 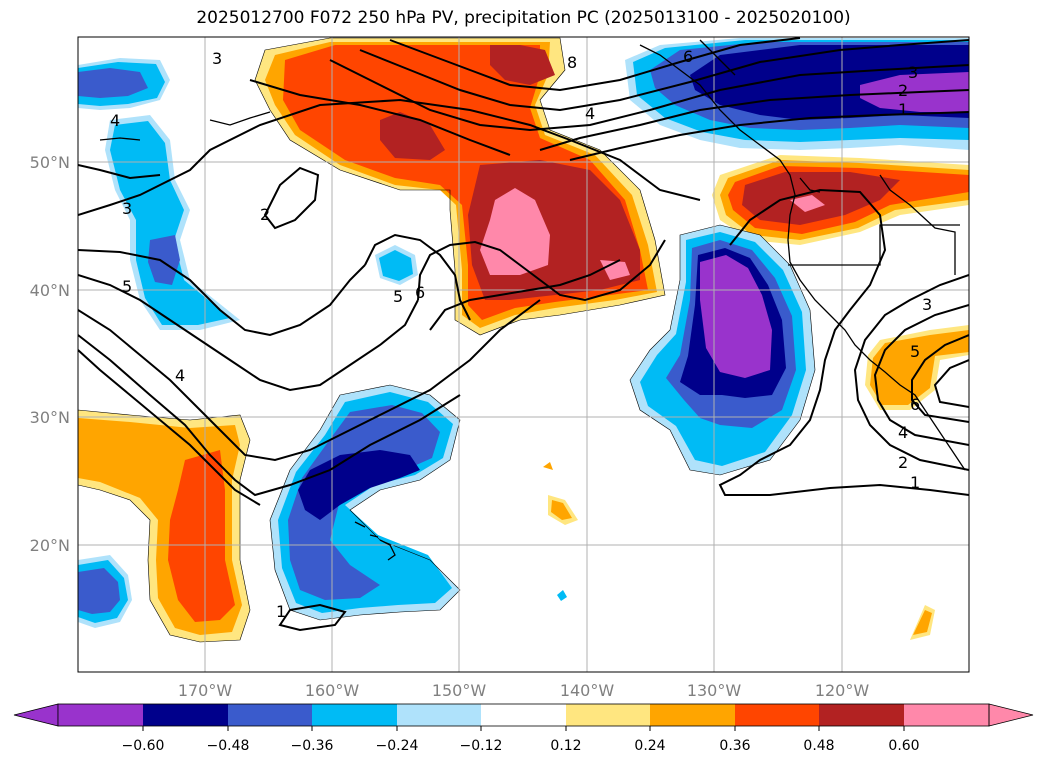 I want to click on lon-label: 130°W, so click(x=714, y=690).